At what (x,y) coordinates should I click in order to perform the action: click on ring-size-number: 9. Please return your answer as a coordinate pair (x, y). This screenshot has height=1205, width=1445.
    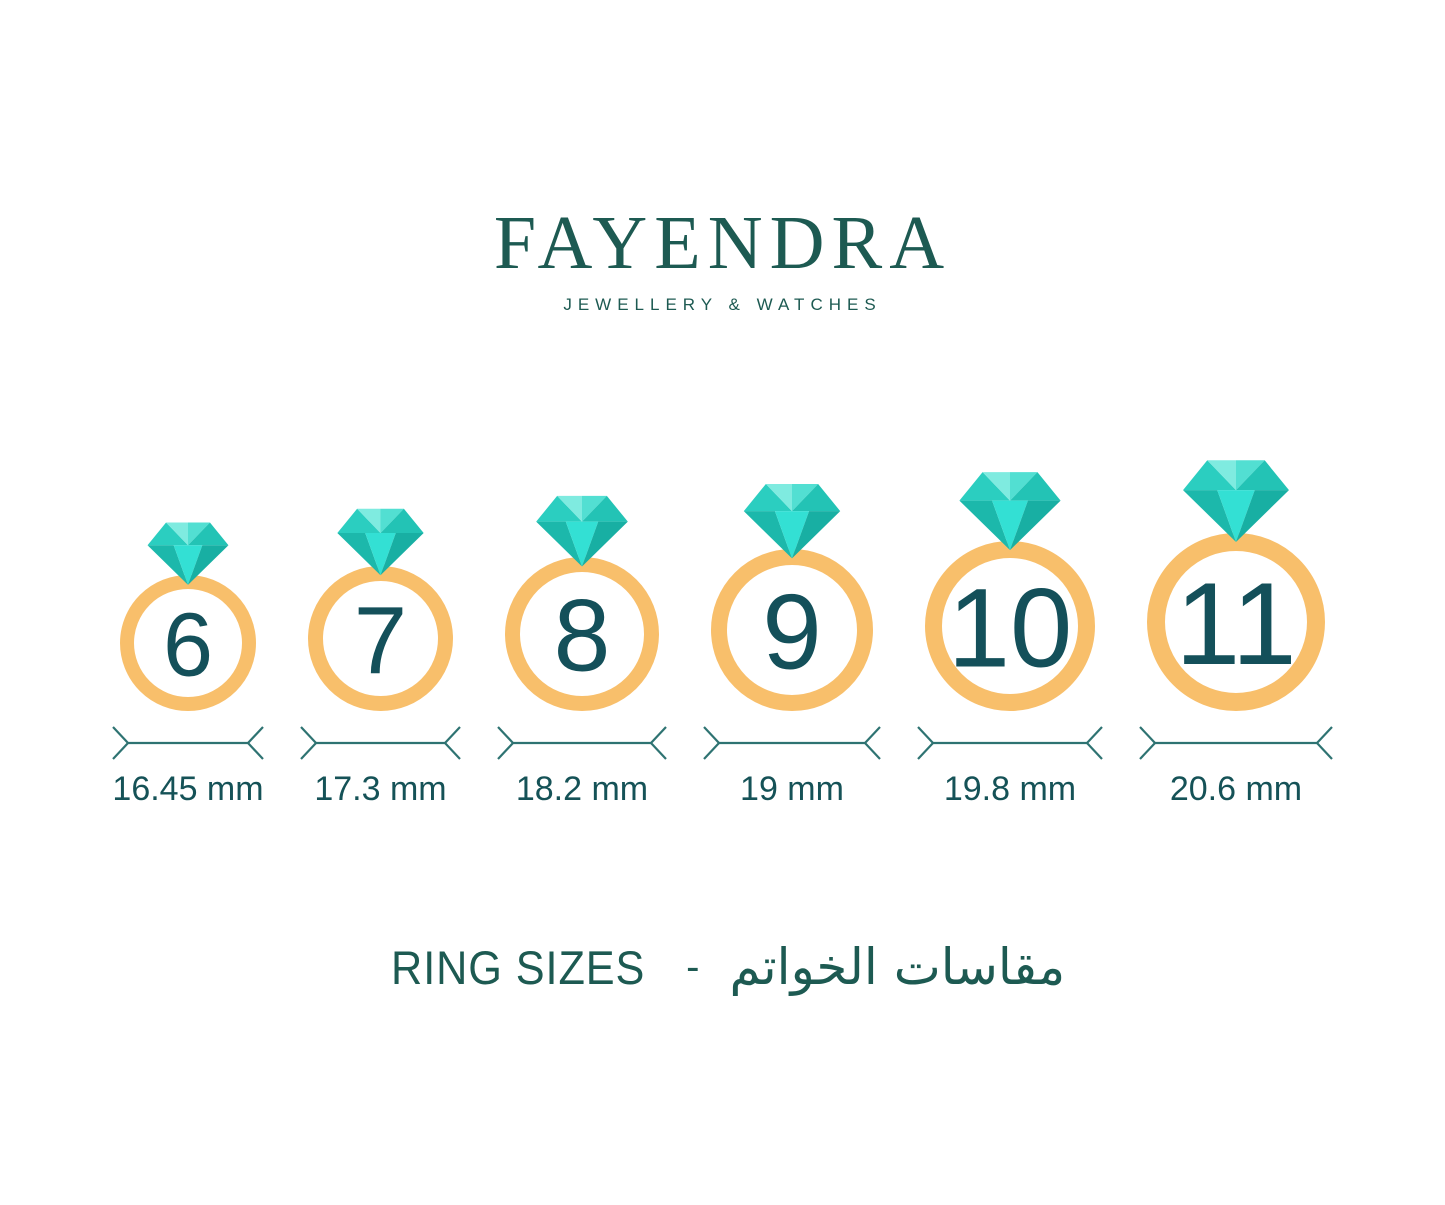
    Looking at the image, I should click on (792, 631).